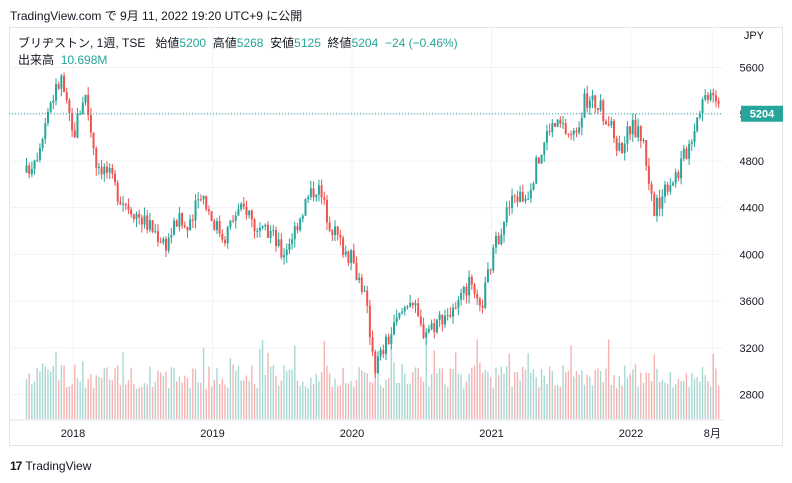 This screenshot has width=792, height=483. I want to click on time-tick-label: 8月, so click(712, 434).